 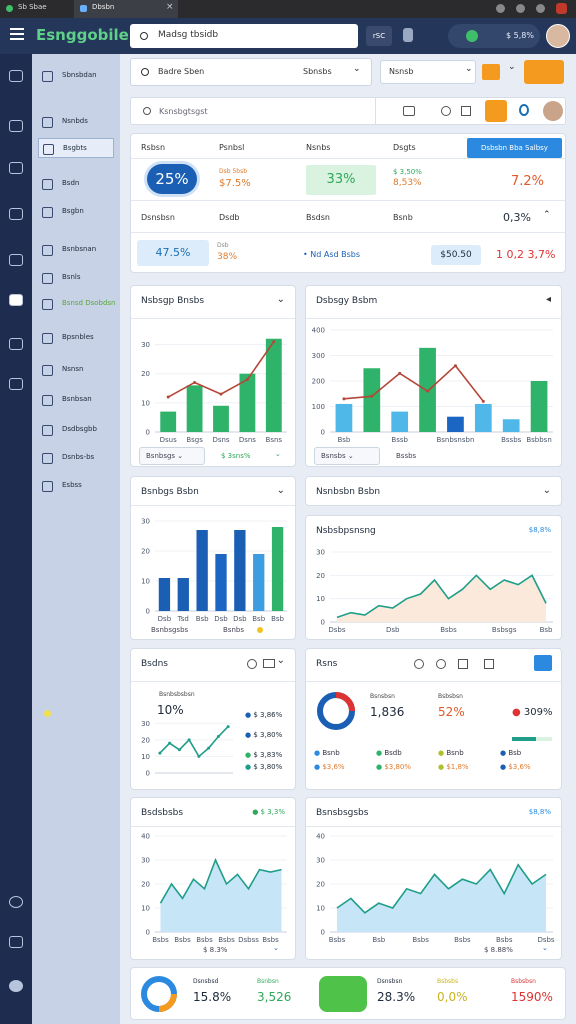 What do you see at coordinates (543, 663) in the screenshot?
I see `tool-button` at bounding box center [543, 663].